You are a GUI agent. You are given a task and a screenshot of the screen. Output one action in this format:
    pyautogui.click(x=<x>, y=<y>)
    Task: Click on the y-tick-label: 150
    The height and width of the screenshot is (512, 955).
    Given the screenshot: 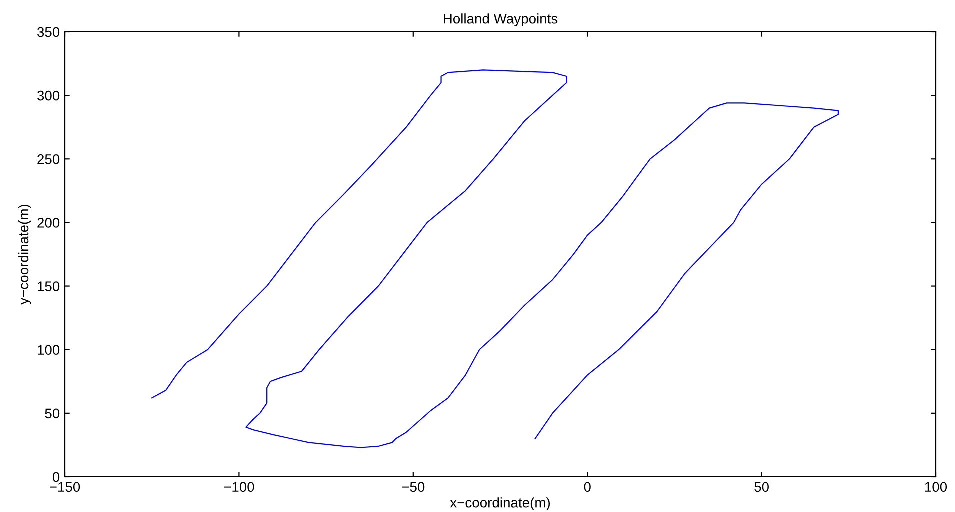 What is the action you would take?
    pyautogui.click(x=49, y=287)
    